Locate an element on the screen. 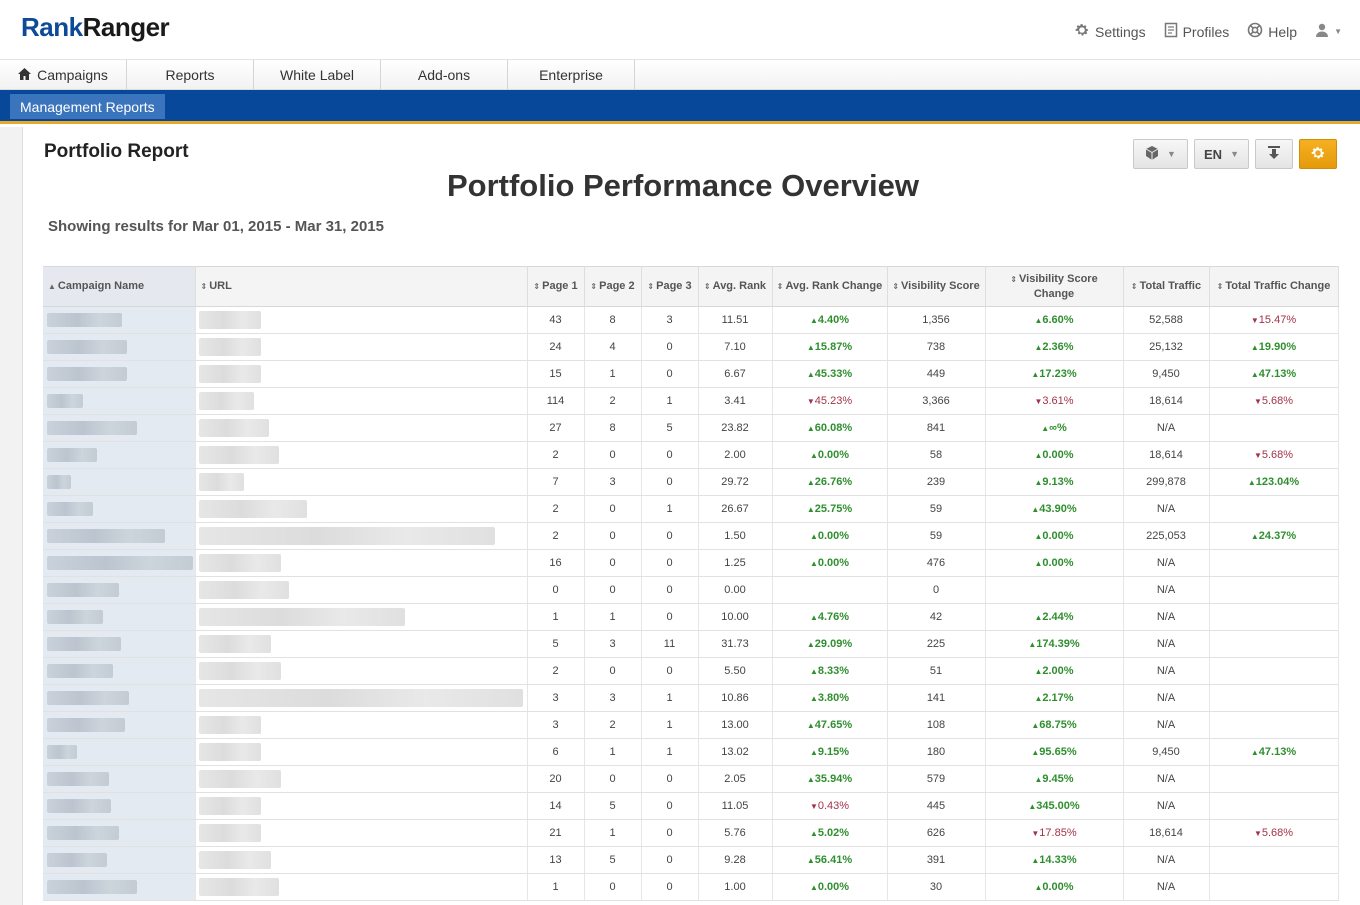  language-dropdown: EN ▼ is located at coordinates (1221, 154).